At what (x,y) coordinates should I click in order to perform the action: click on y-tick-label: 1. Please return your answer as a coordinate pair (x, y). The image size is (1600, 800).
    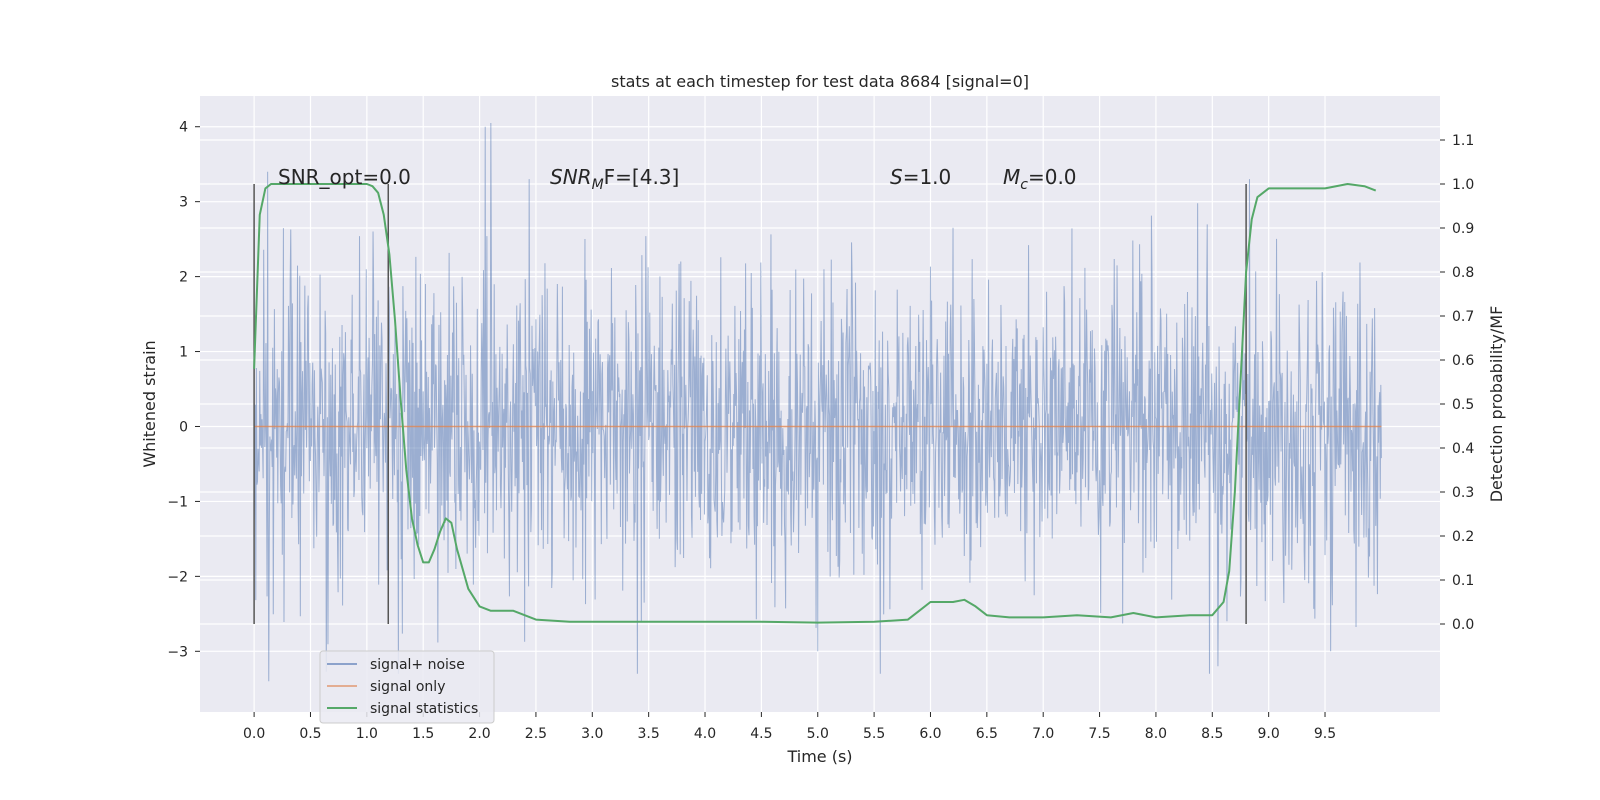
    Looking at the image, I should click on (183, 353).